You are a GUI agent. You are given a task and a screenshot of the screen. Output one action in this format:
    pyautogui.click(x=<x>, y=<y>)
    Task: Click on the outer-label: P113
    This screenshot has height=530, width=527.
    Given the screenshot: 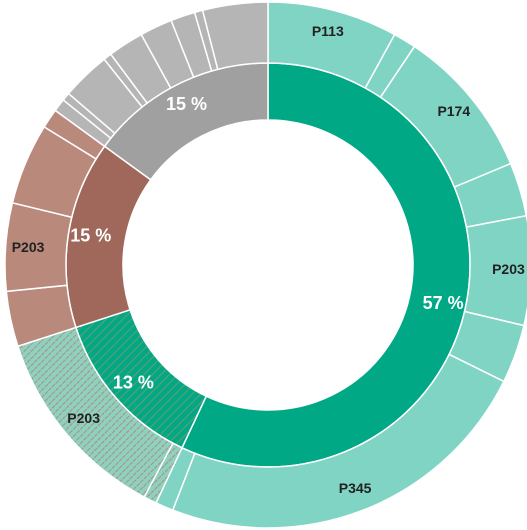 What is the action you would take?
    pyautogui.click(x=328, y=31)
    